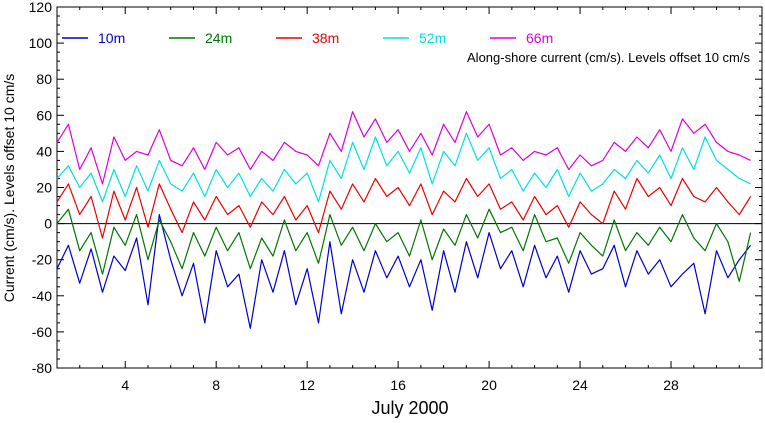 The width and height of the screenshot is (765, 423). What do you see at coordinates (42, 332) in the screenshot?
I see `y-tick-label: -60` at bounding box center [42, 332].